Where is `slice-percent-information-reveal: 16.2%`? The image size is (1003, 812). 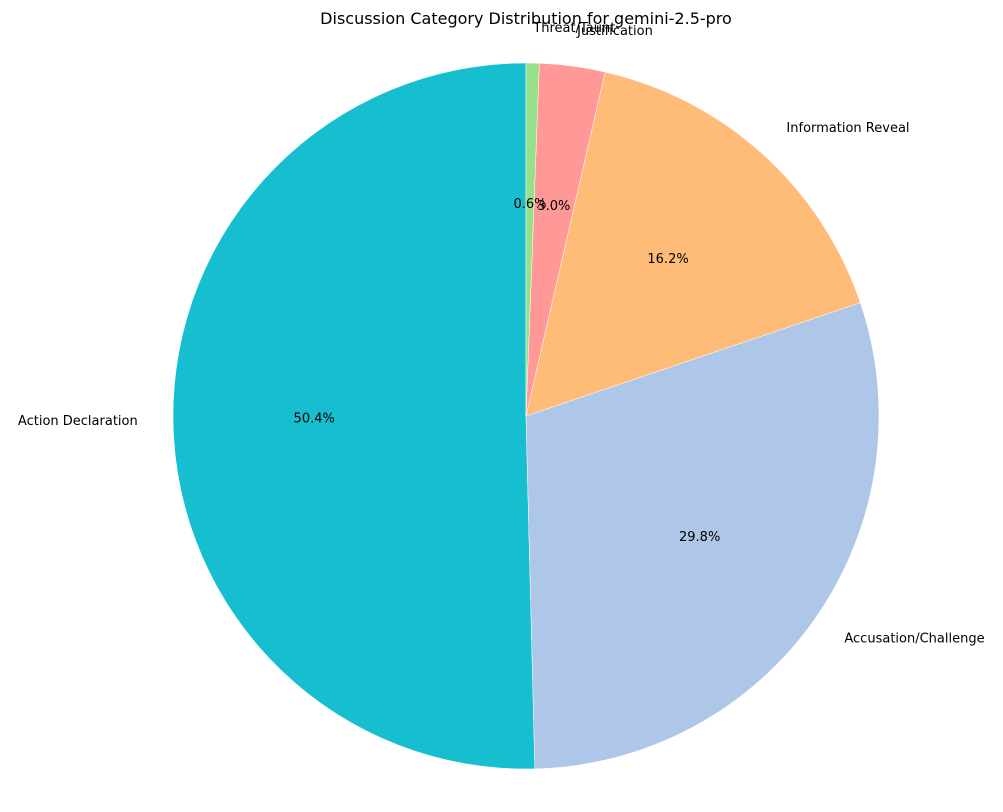 slice-percent-information-reveal: 16.2% is located at coordinates (667, 259).